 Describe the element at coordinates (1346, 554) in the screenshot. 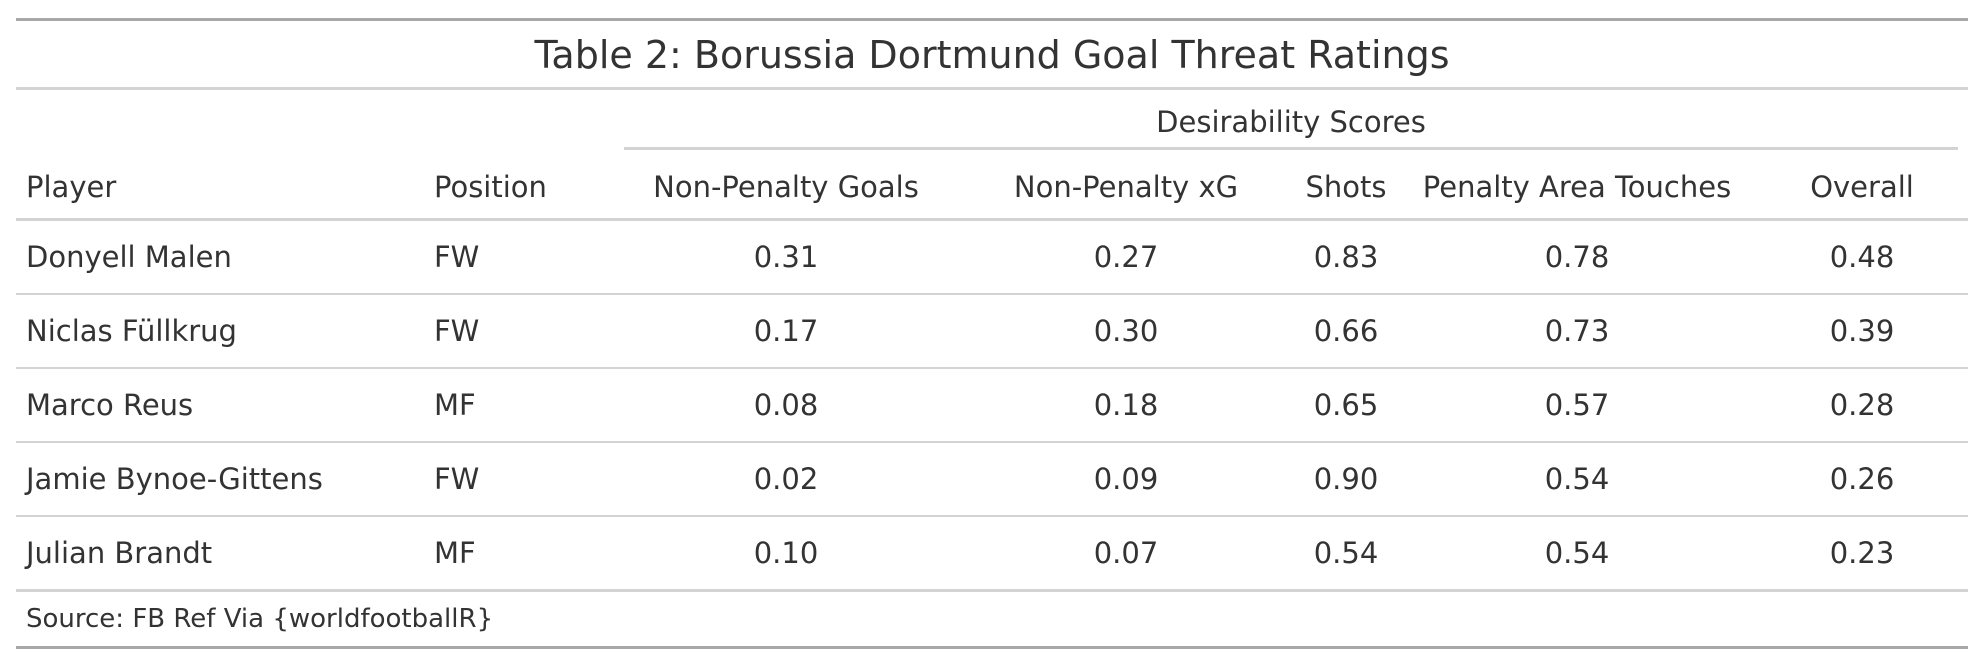

I see `cell-shots: 0.54` at that location.